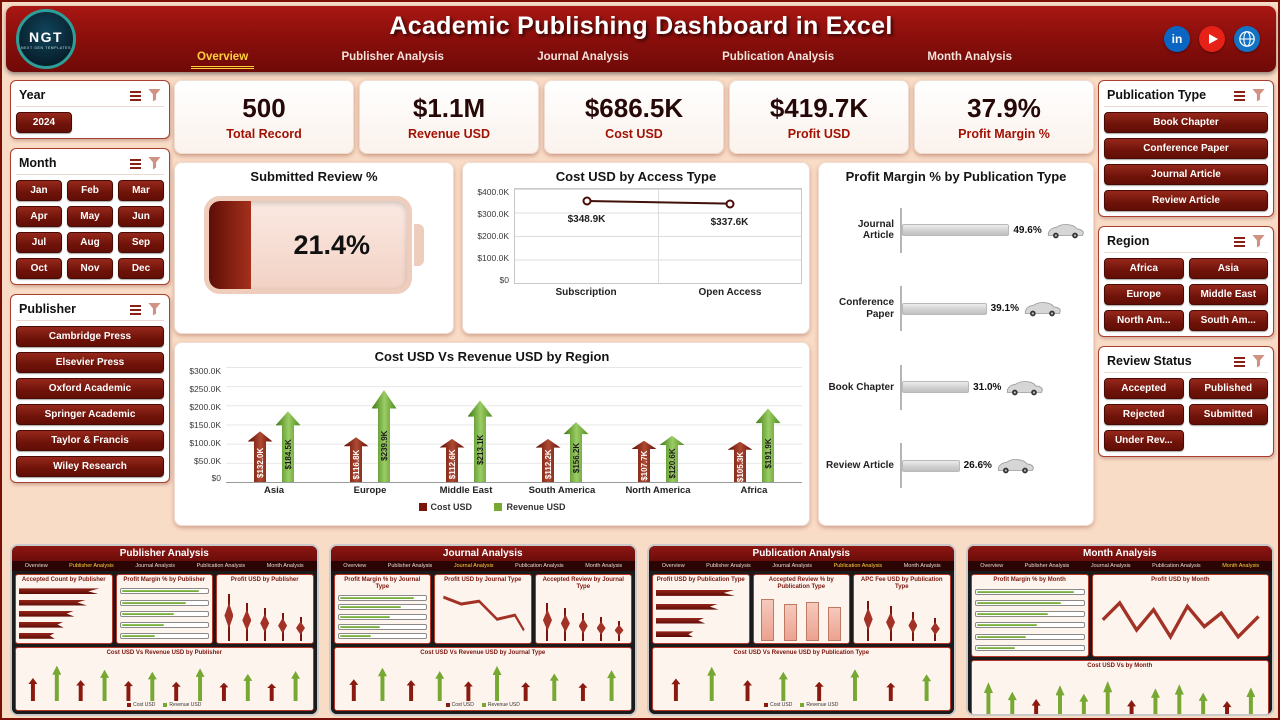 This screenshot has height=720, width=1280. Describe the element at coordinates (931, 465) in the screenshot. I see `pm-bar` at that location.